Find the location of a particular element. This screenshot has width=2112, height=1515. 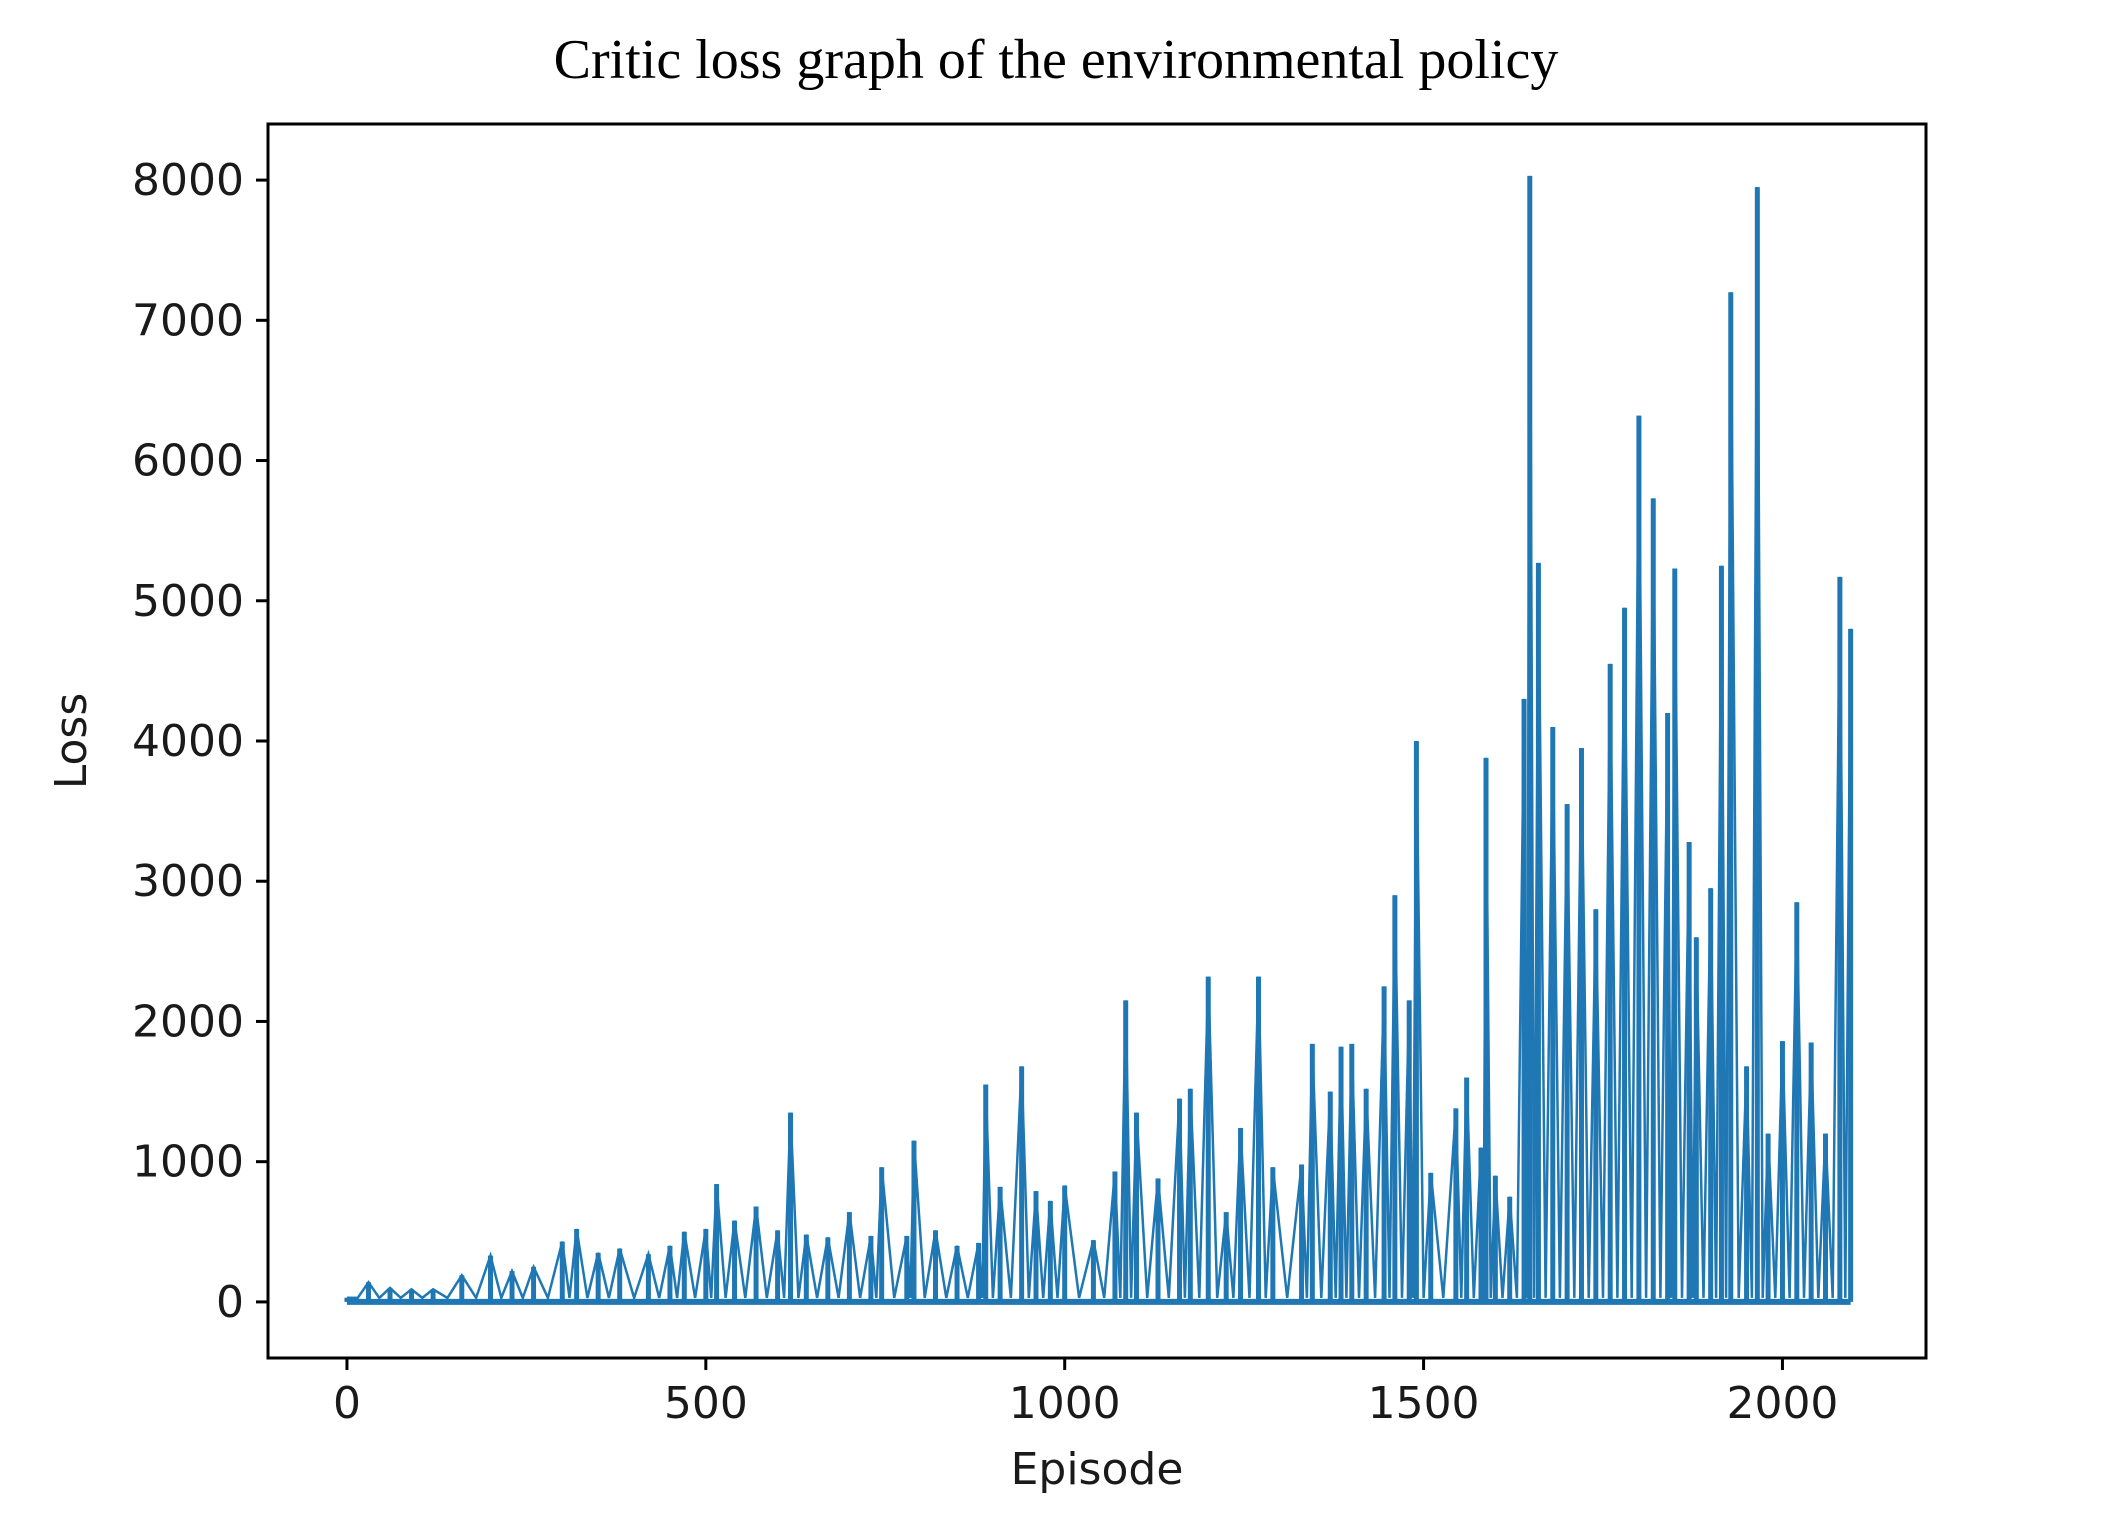

y-tick-label: 3000 is located at coordinates (188, 881).